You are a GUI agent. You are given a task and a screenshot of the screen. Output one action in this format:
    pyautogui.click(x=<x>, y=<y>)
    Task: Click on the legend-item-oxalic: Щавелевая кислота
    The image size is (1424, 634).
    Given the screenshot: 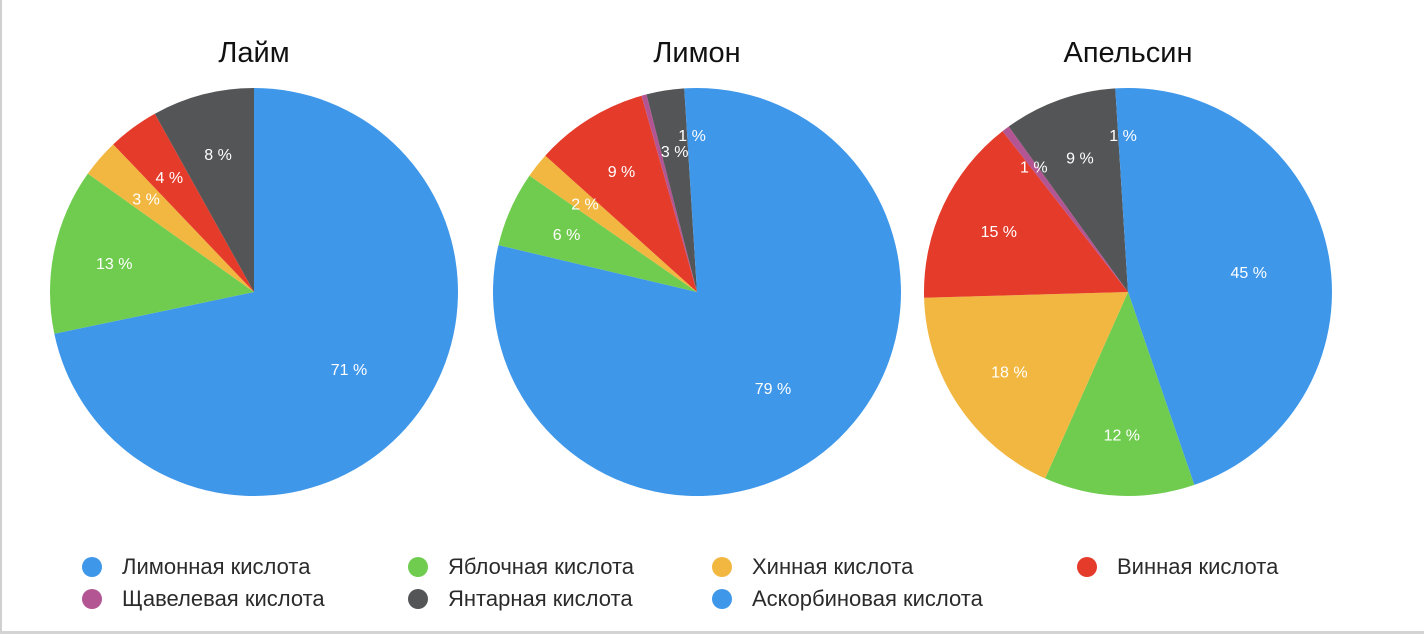 What is the action you would take?
    pyautogui.click(x=203, y=599)
    